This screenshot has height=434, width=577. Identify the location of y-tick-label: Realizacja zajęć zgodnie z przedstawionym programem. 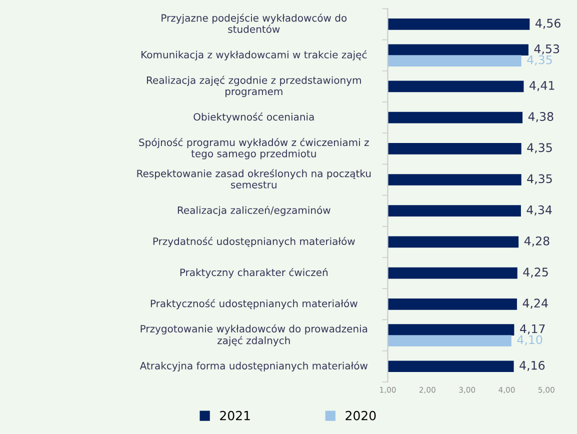
(253, 87).